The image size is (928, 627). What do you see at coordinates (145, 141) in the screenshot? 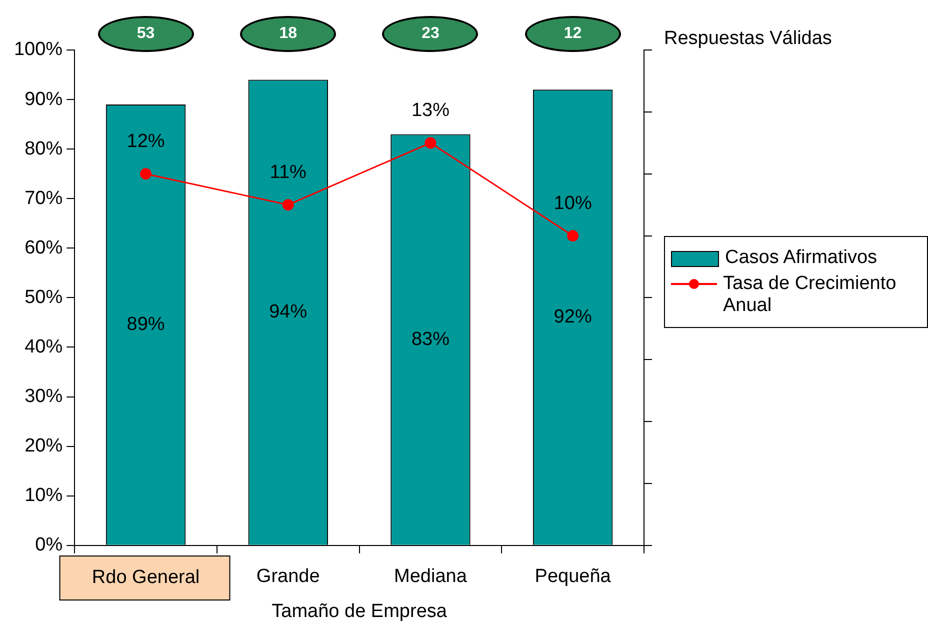
I see `data-label: 12%` at bounding box center [145, 141].